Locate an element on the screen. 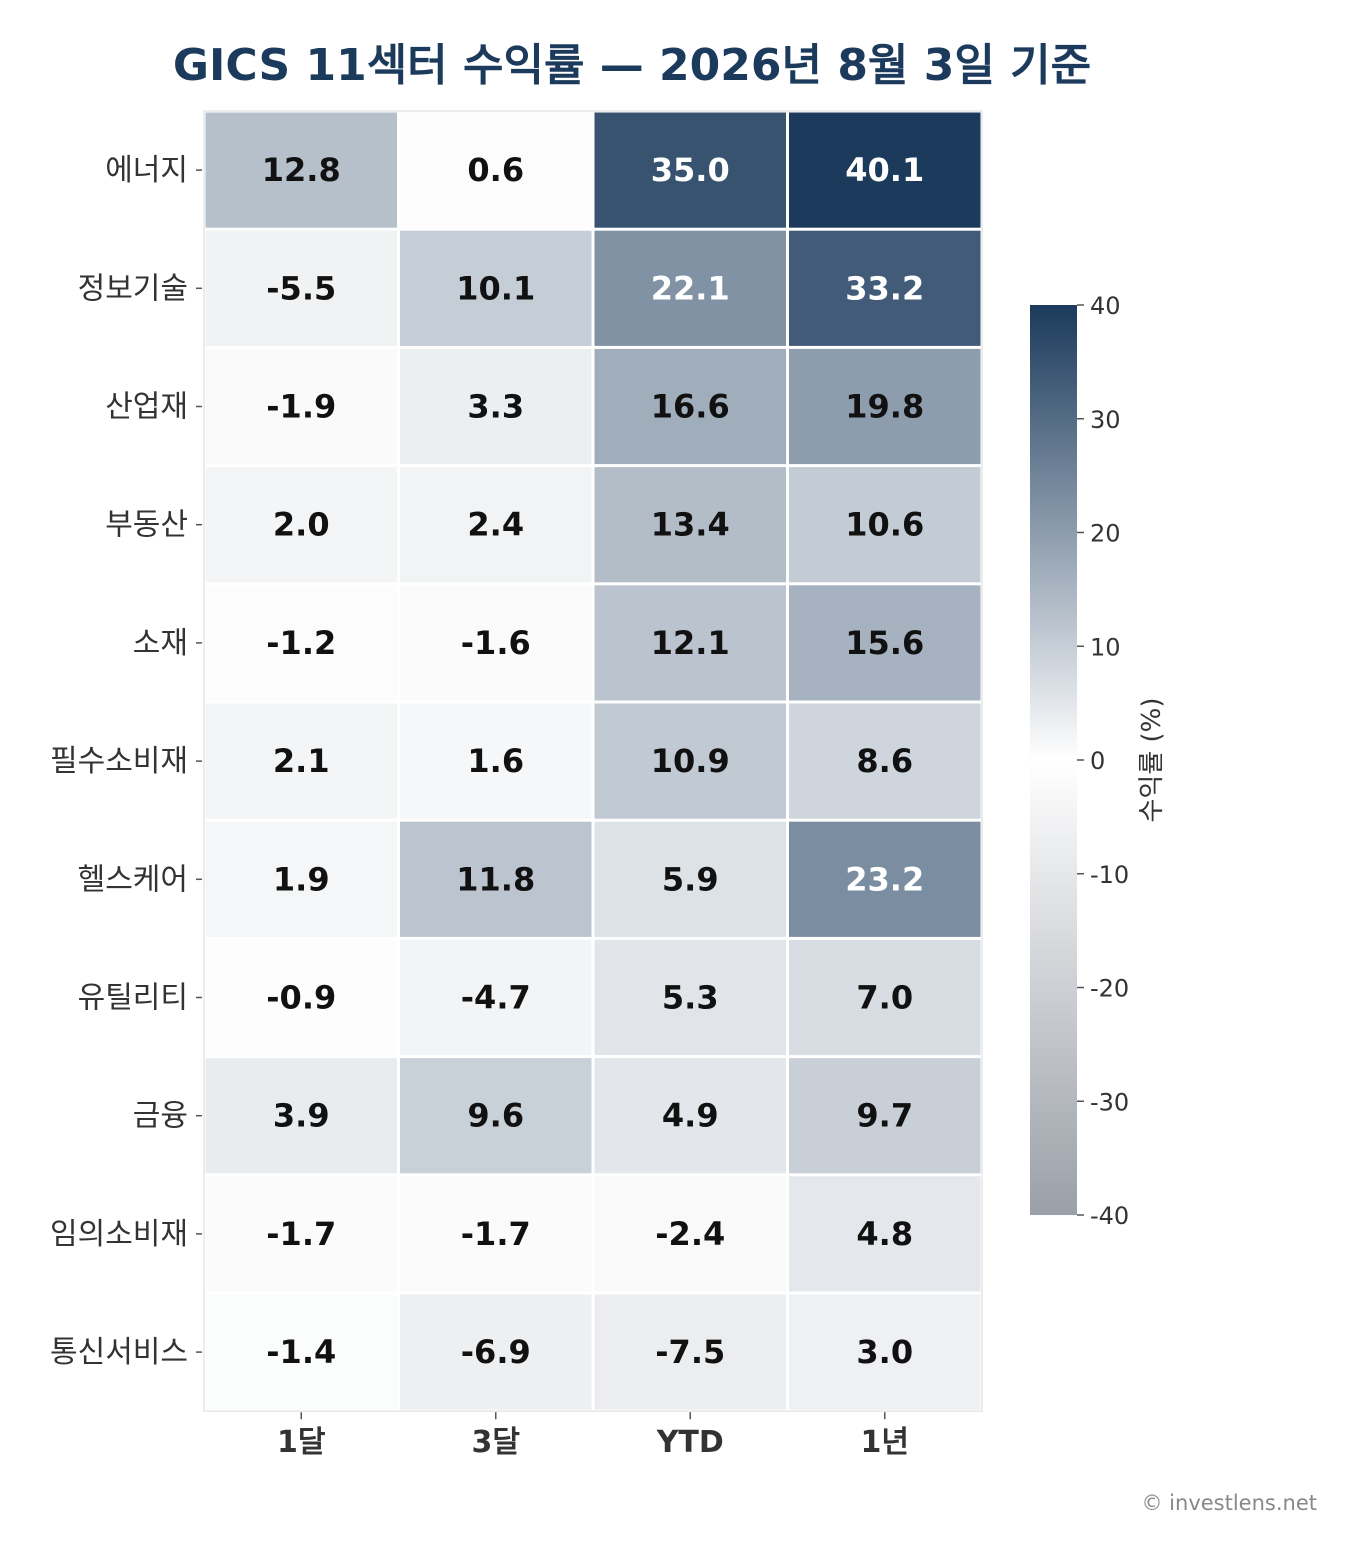 This screenshot has width=1362, height=1559. cell-value-label: -7.5 is located at coordinates (690, 1352).